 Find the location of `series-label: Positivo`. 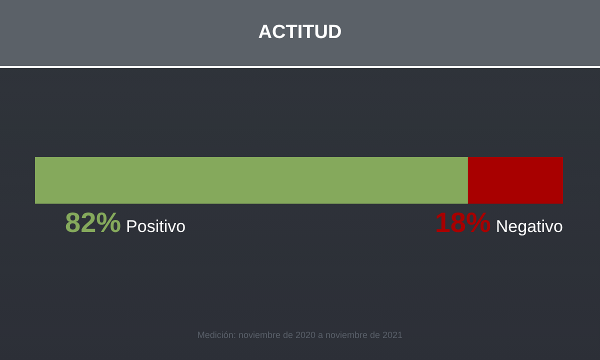

series-label: Positivo is located at coordinates (156, 226).